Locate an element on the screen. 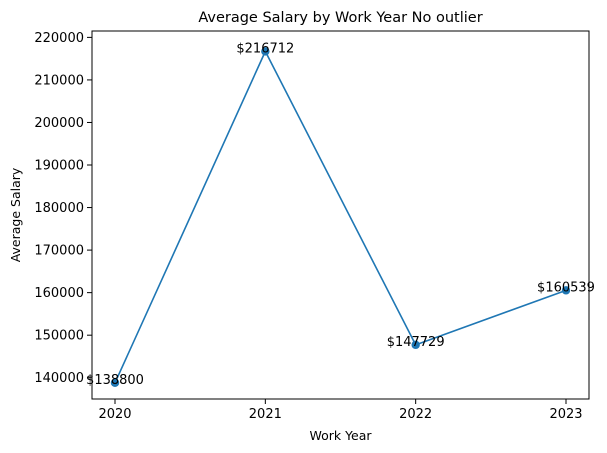 This screenshot has width=607, height=453. y-tick-label: 220000 is located at coordinates (59, 38).